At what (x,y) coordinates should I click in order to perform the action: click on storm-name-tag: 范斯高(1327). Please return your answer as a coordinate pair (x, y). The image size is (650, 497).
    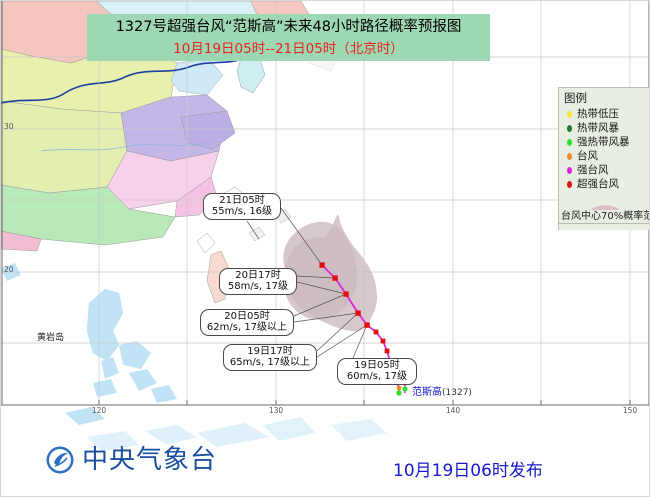
    Looking at the image, I should click on (442, 390).